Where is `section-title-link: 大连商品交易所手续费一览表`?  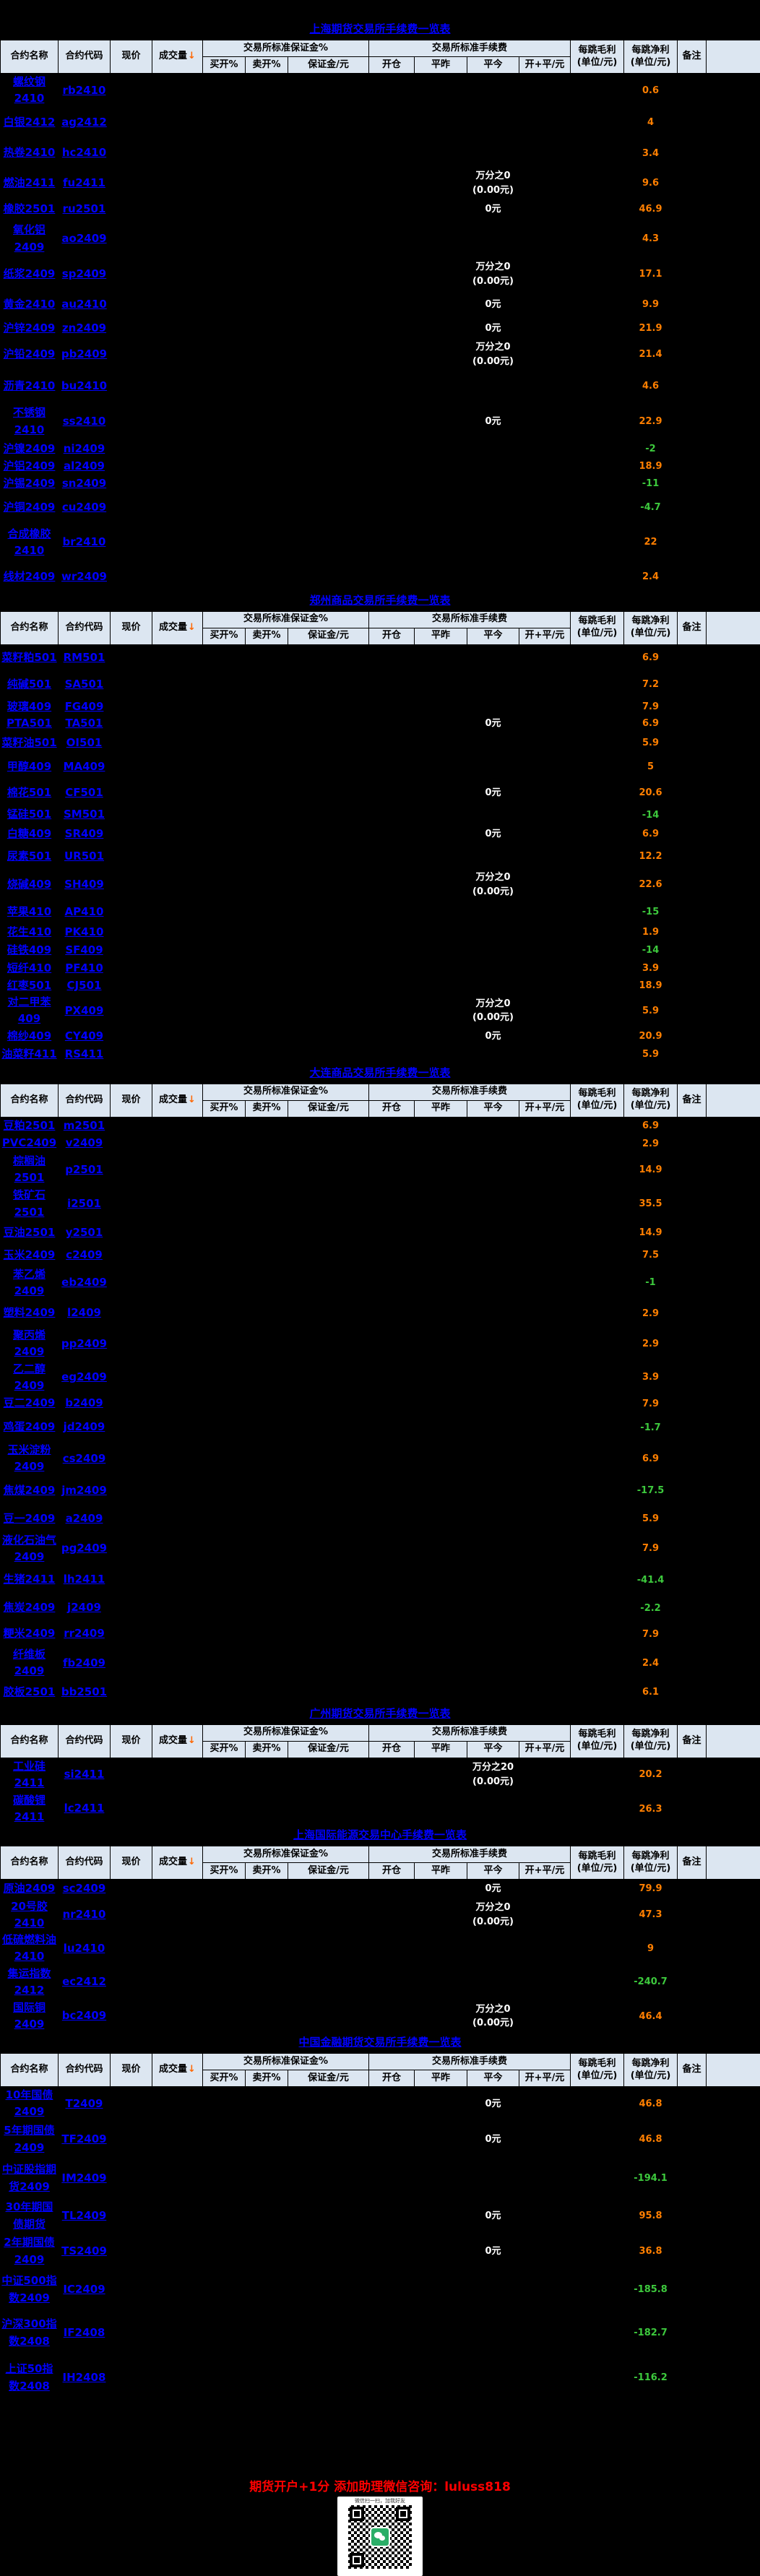 section-title-link: 大连商品交易所手续费一览表 is located at coordinates (379, 1072).